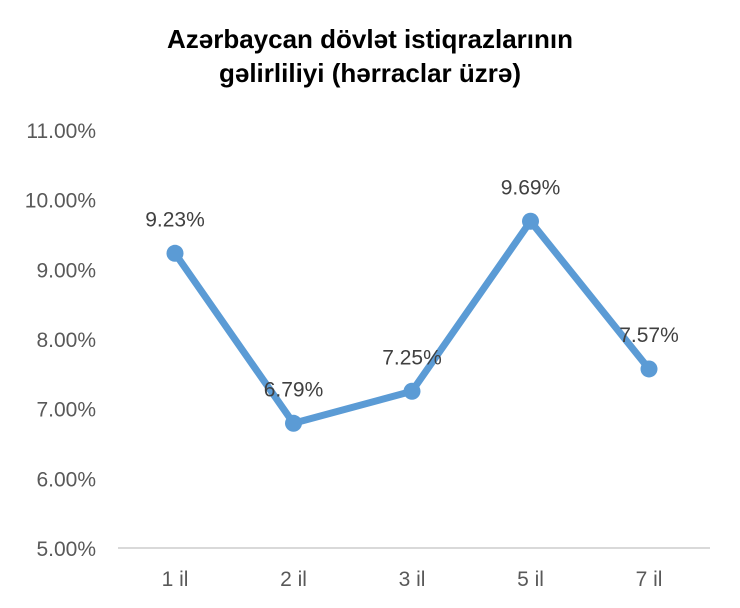  What do you see at coordinates (66, 479) in the screenshot?
I see `y-tick-label: 6.00%` at bounding box center [66, 479].